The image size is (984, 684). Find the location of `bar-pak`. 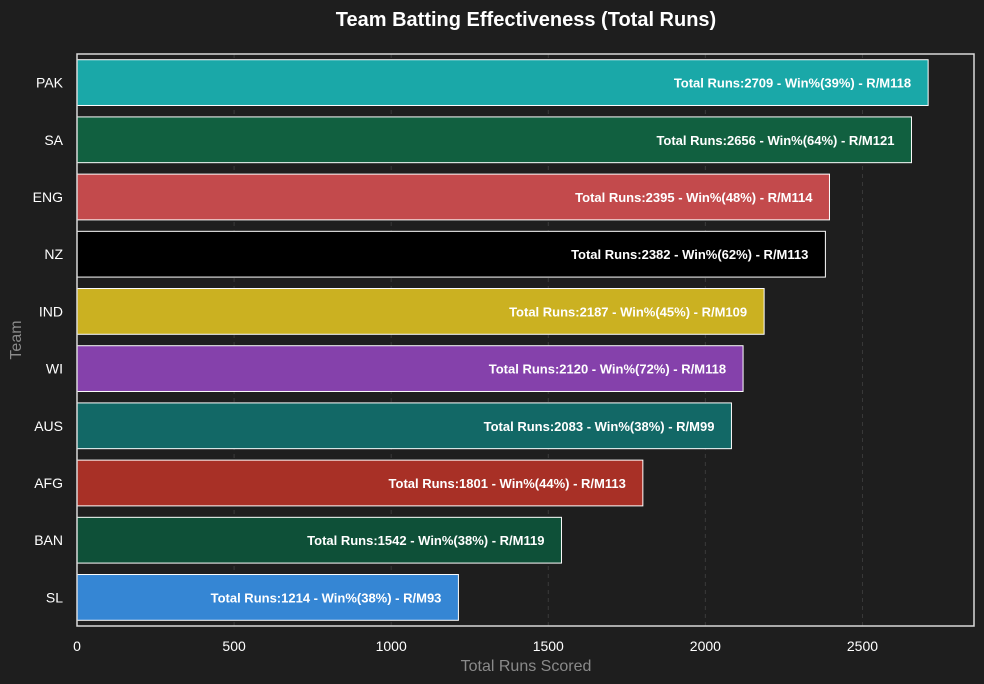

bar-pak is located at coordinates (502, 82).